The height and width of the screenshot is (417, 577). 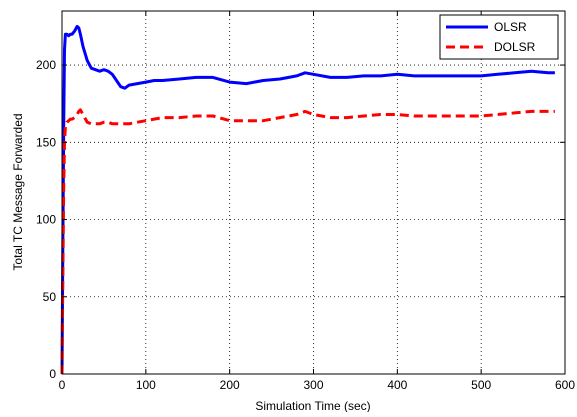 I want to click on x-tick-label: 100, so click(x=146, y=385).